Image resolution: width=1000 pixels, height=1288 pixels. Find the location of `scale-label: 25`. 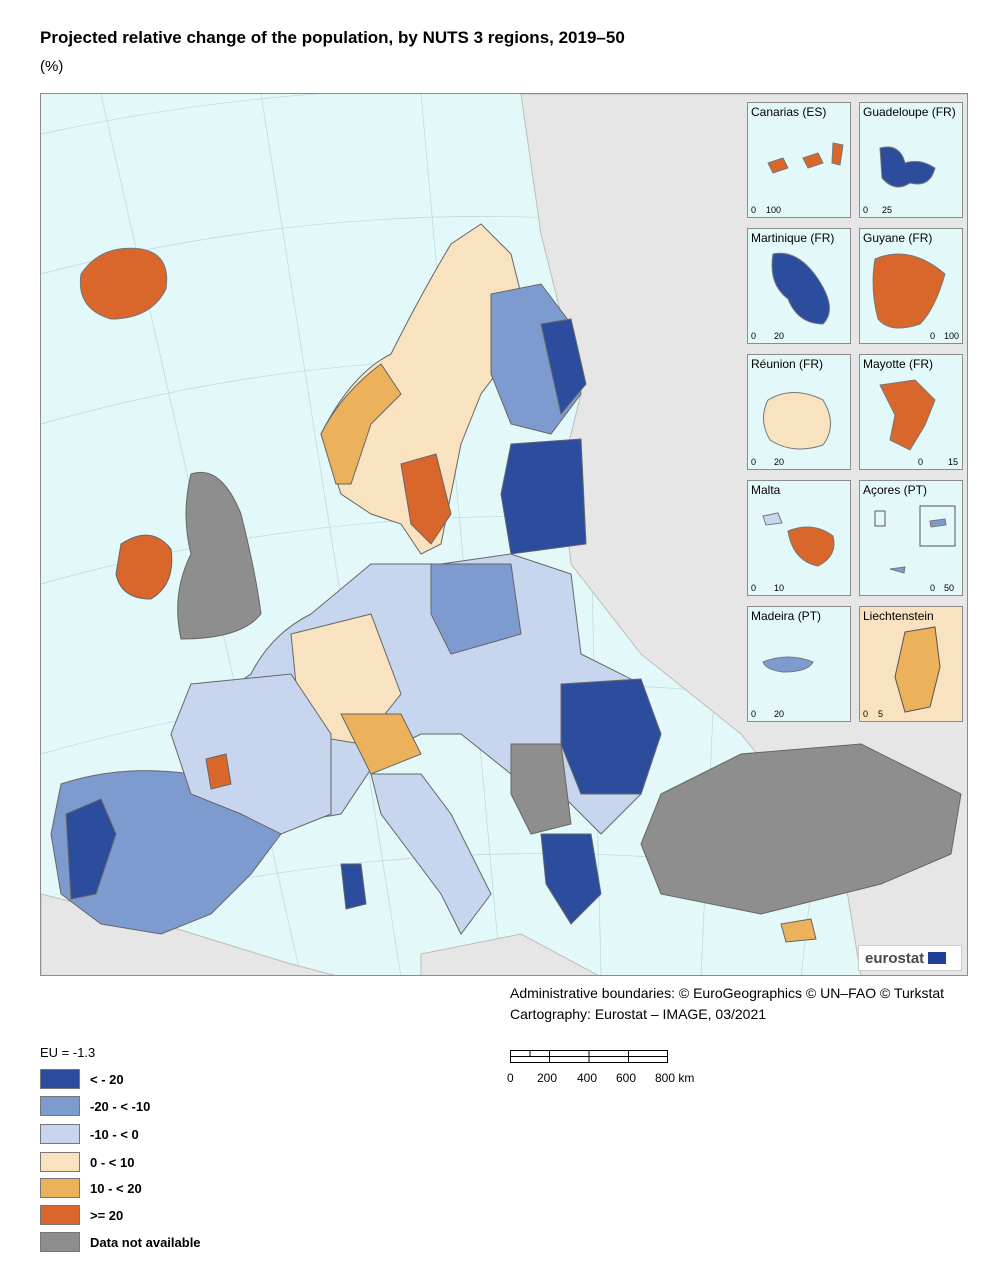

scale-label: 25 is located at coordinates (887, 210).